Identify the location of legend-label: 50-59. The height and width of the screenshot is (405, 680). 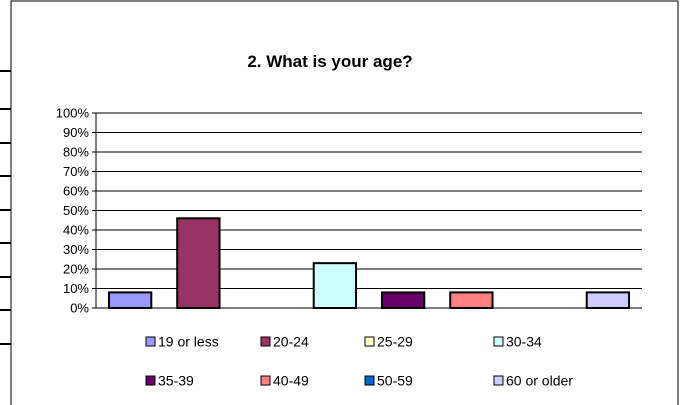
(395, 381).